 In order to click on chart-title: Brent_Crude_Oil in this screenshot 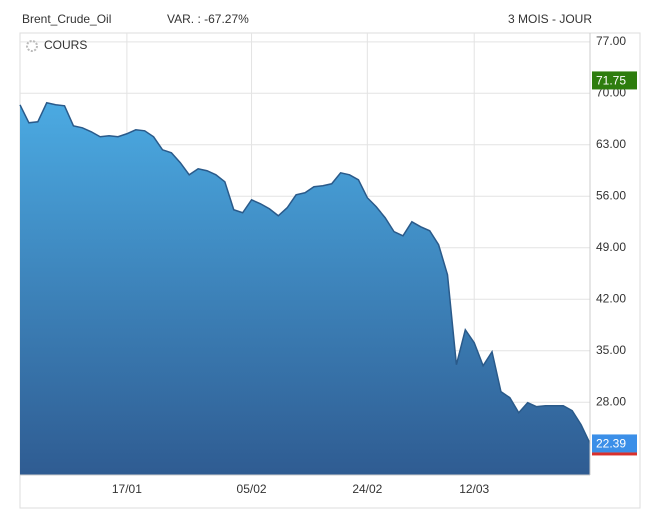, I will do `click(66, 19)`.